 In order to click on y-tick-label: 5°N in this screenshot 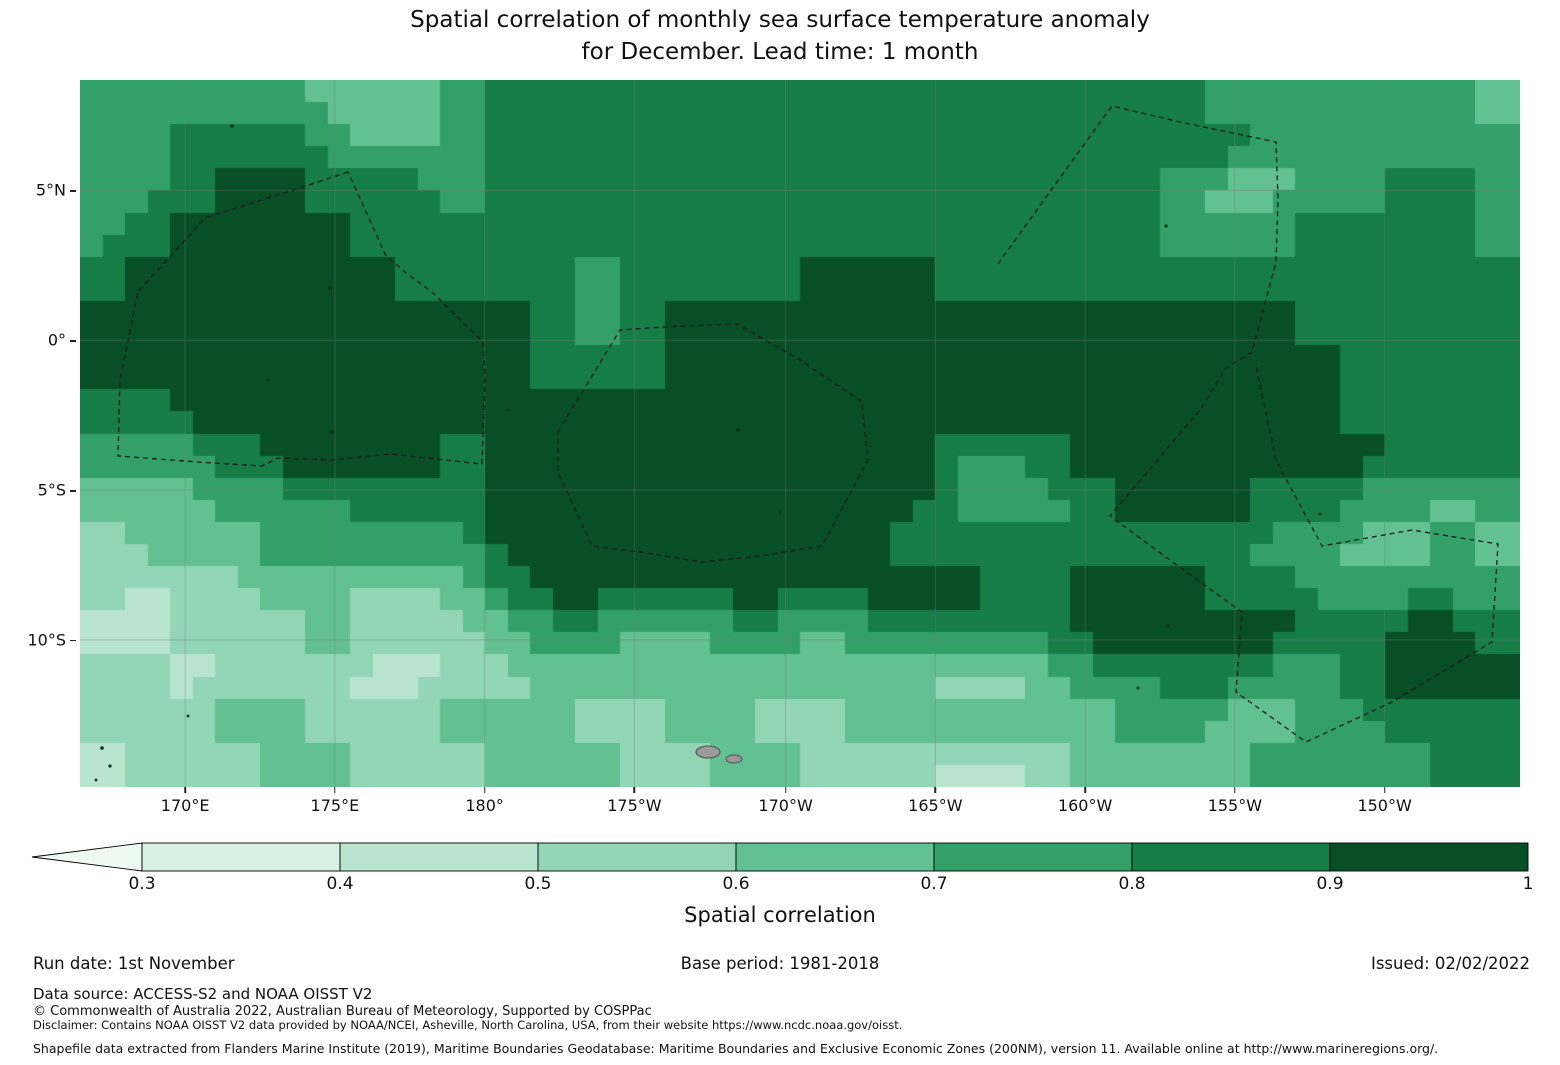, I will do `click(50, 190)`.